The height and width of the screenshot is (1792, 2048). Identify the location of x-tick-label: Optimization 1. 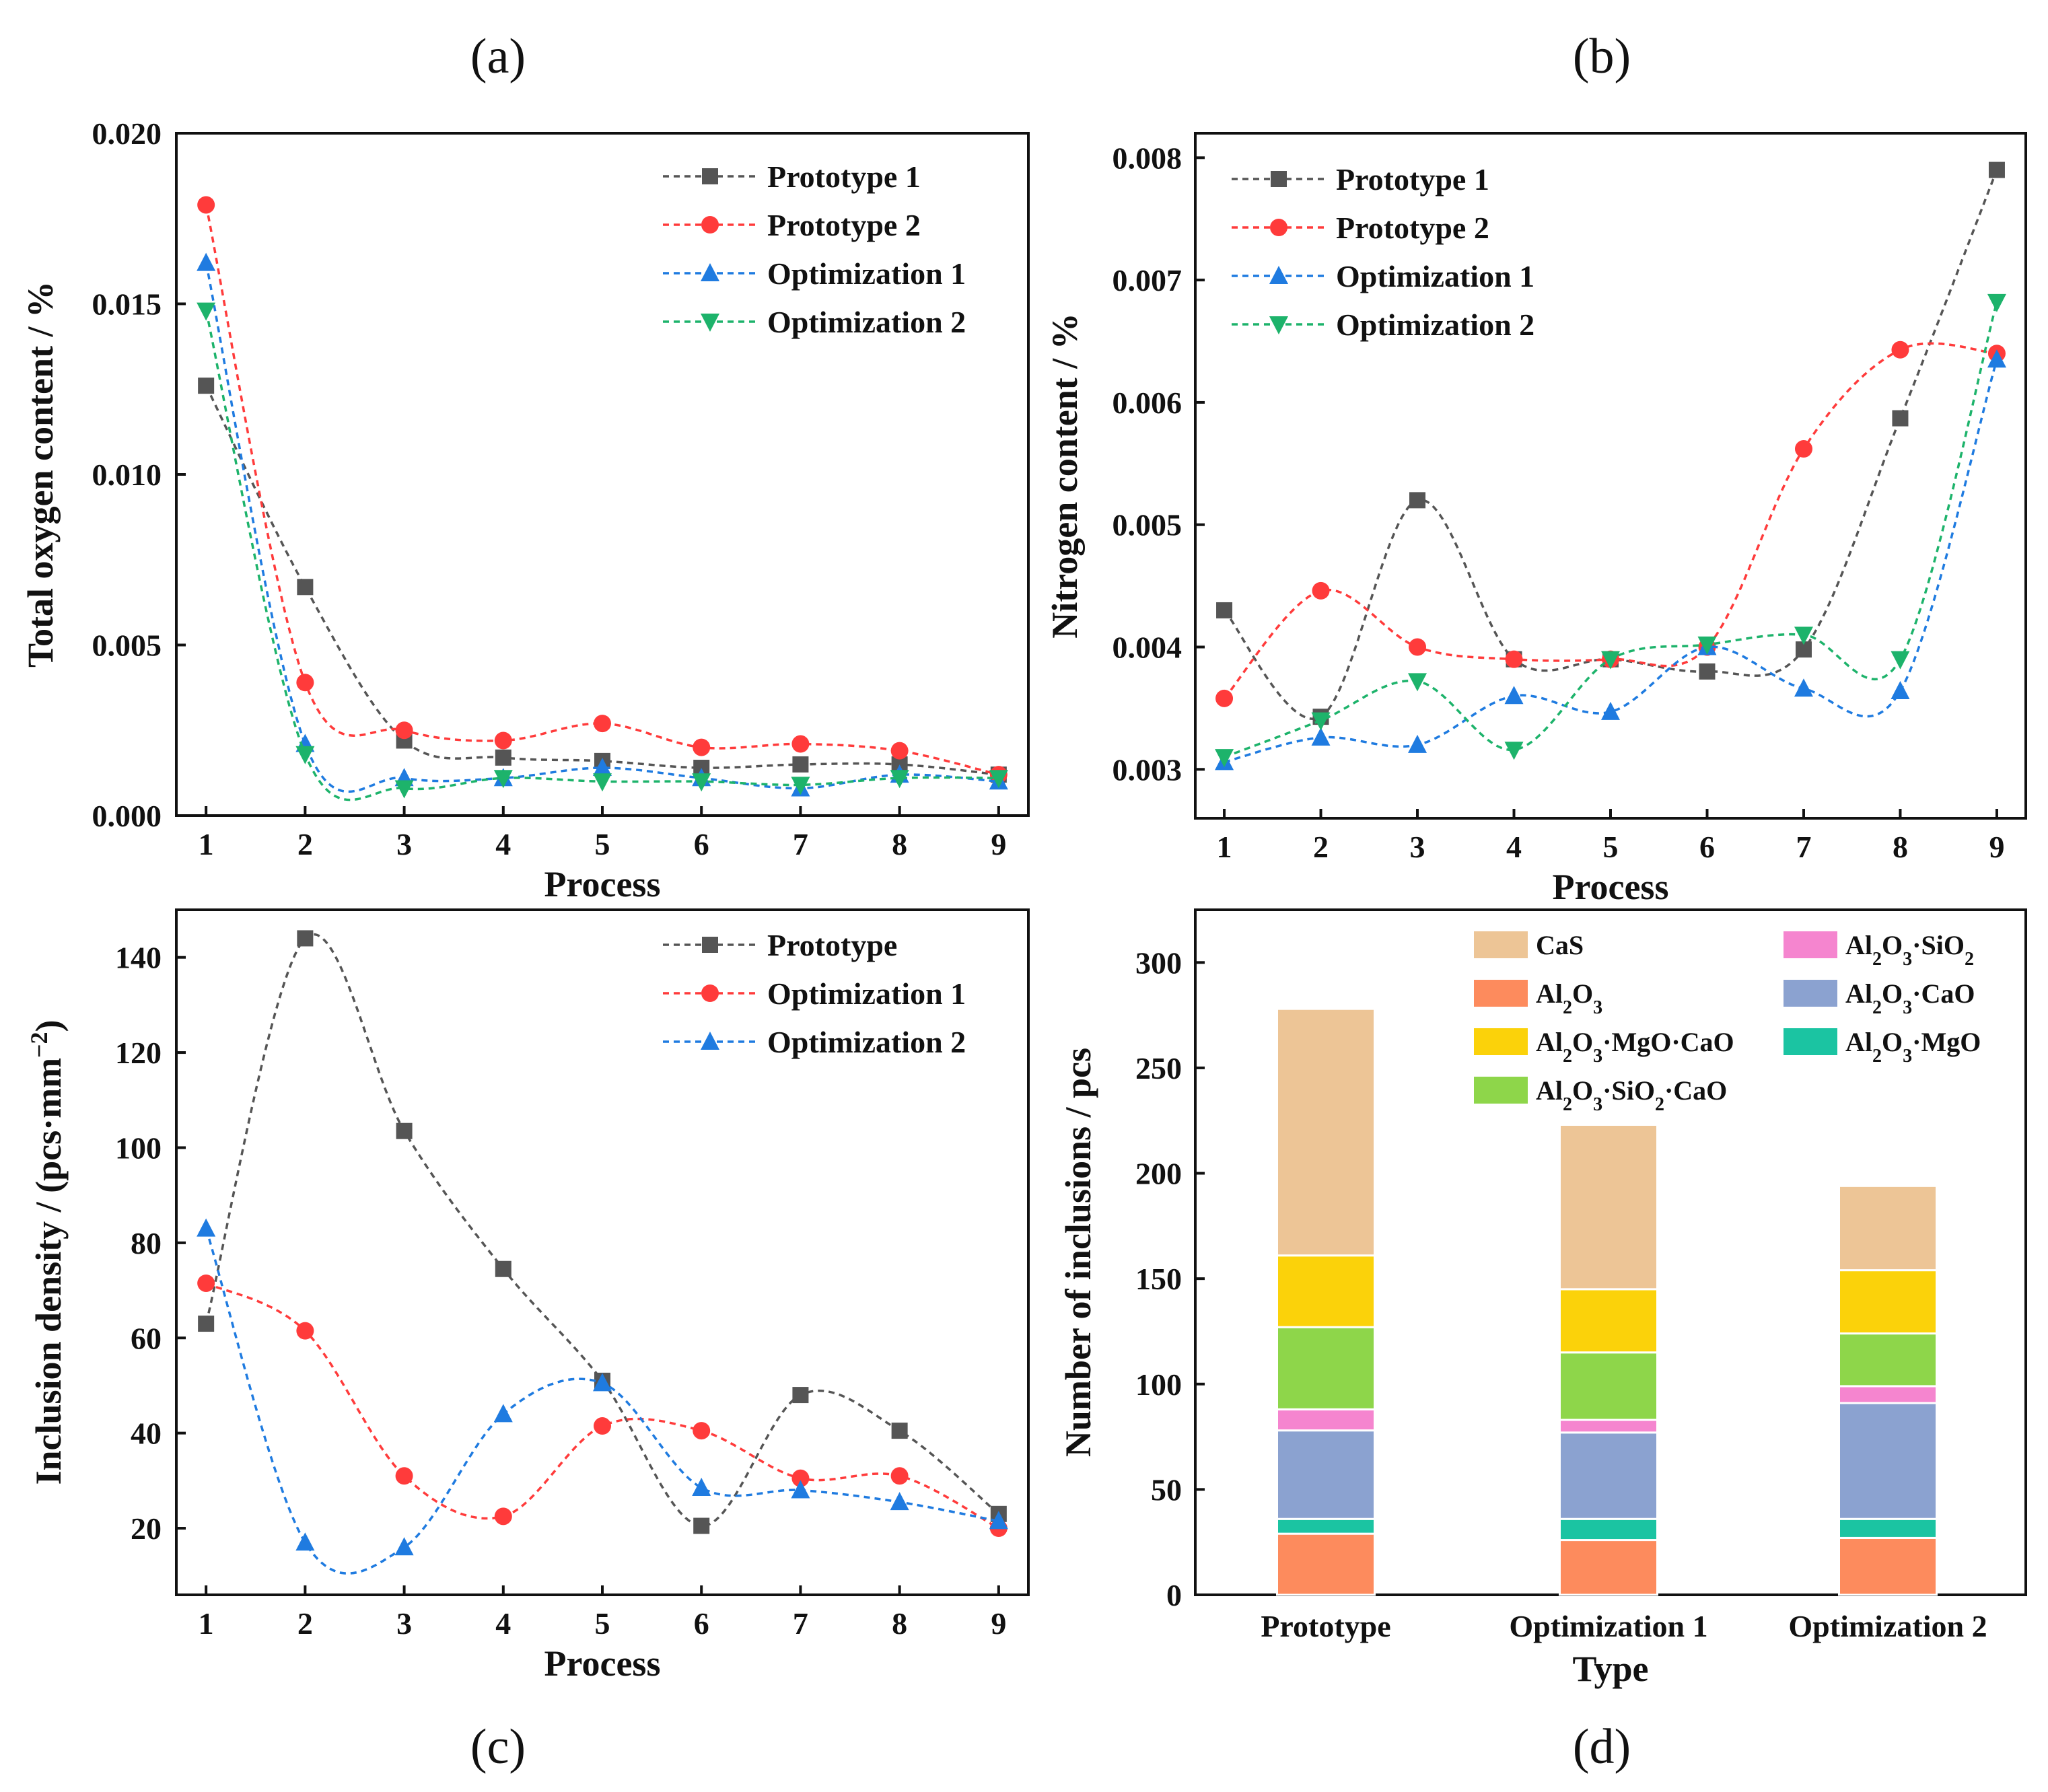
(1608, 1626).